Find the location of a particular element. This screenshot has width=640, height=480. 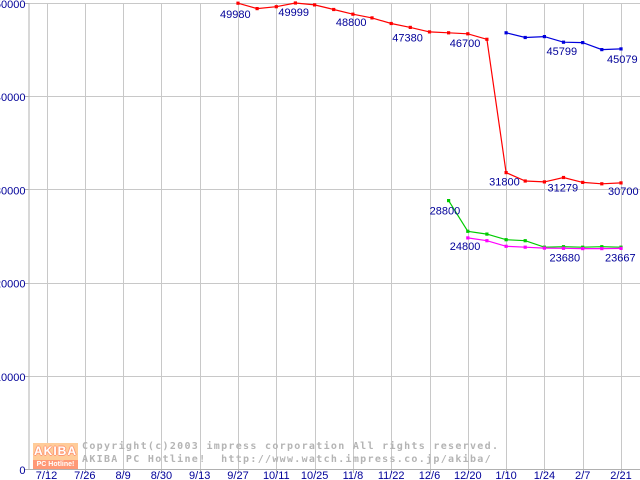

price-label: 48800 is located at coordinates (351, 23).